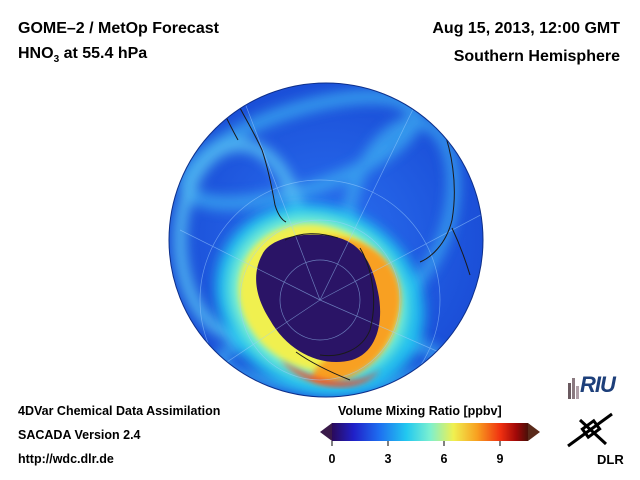 Image resolution: width=640 pixels, height=480 pixels. I want to click on red-ring, so click(330, 373).